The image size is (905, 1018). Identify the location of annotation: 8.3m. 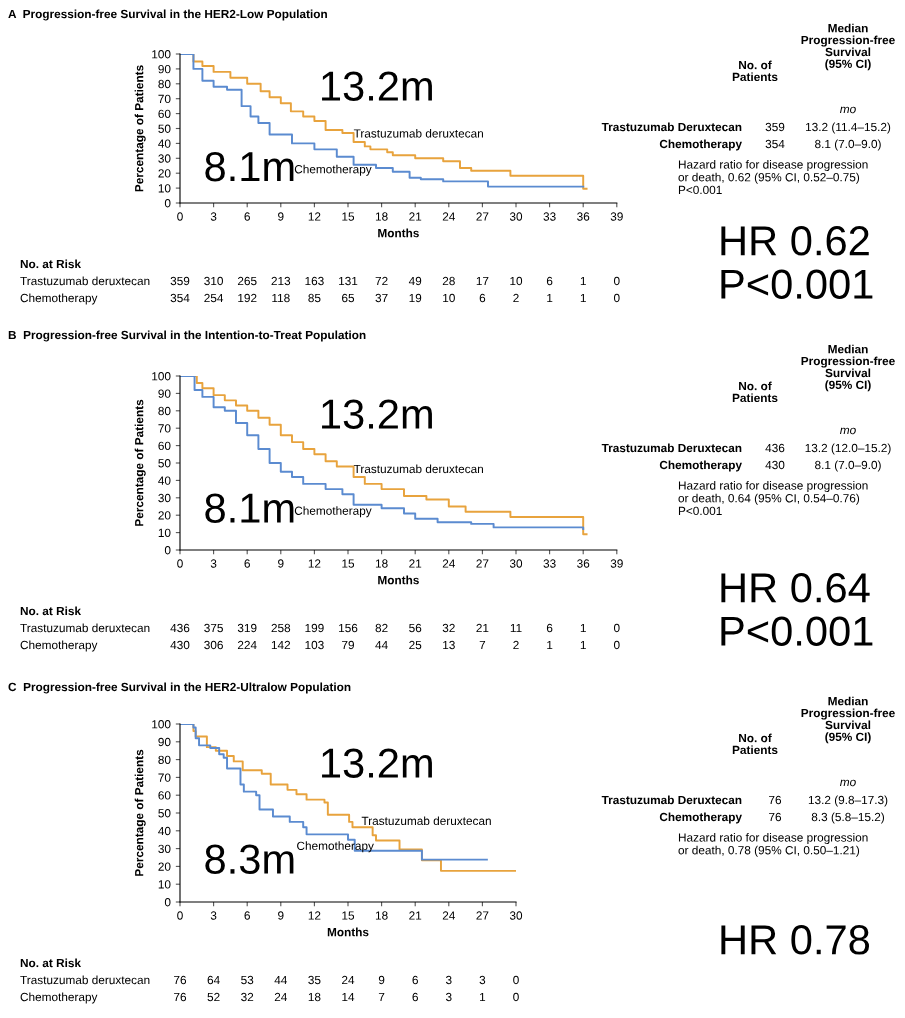
(249, 859).